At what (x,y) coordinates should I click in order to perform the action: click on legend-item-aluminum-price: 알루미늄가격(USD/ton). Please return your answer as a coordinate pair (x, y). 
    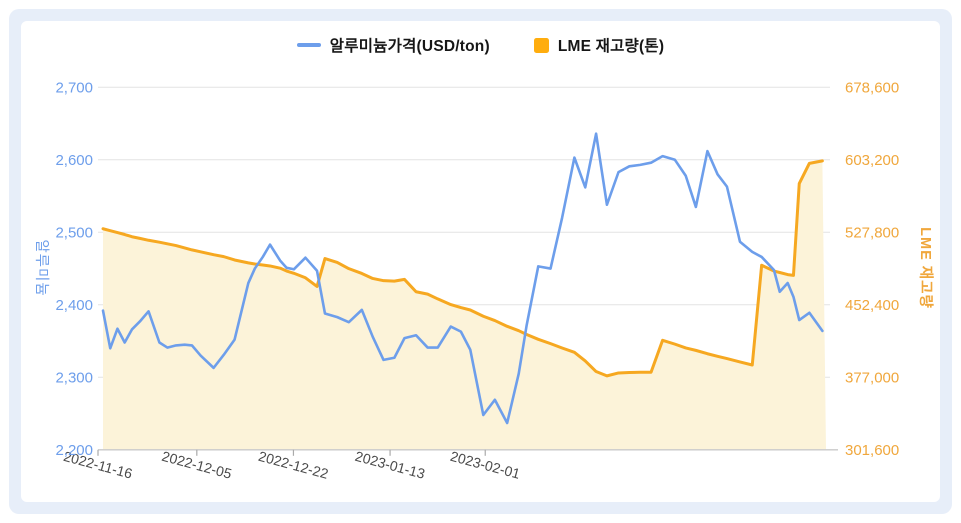
    Looking at the image, I should click on (393, 45).